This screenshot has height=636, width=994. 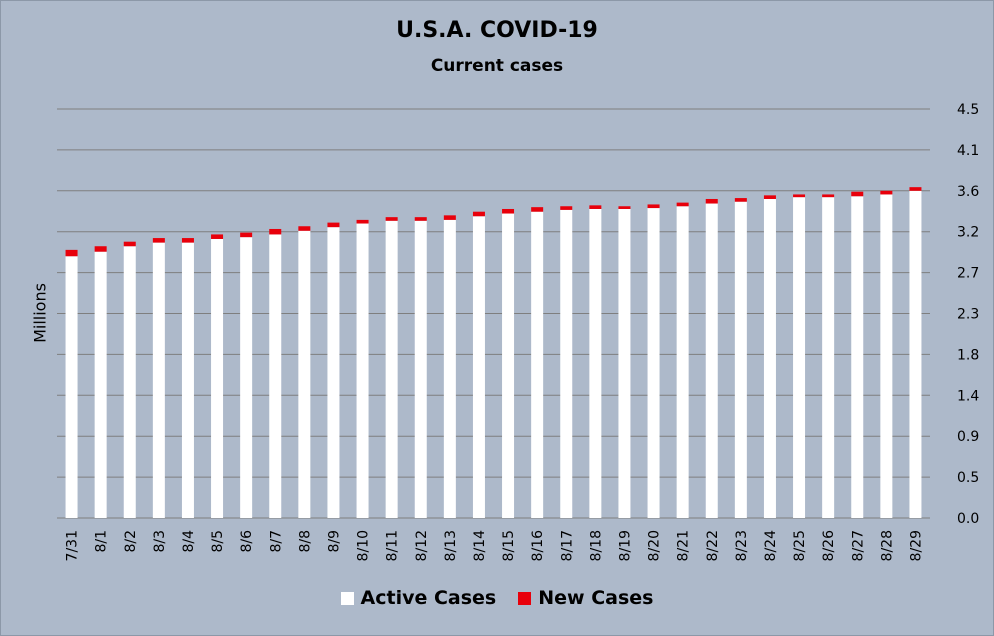 What do you see at coordinates (247, 541) in the screenshot?
I see `x-tick-label: 8/6` at bounding box center [247, 541].